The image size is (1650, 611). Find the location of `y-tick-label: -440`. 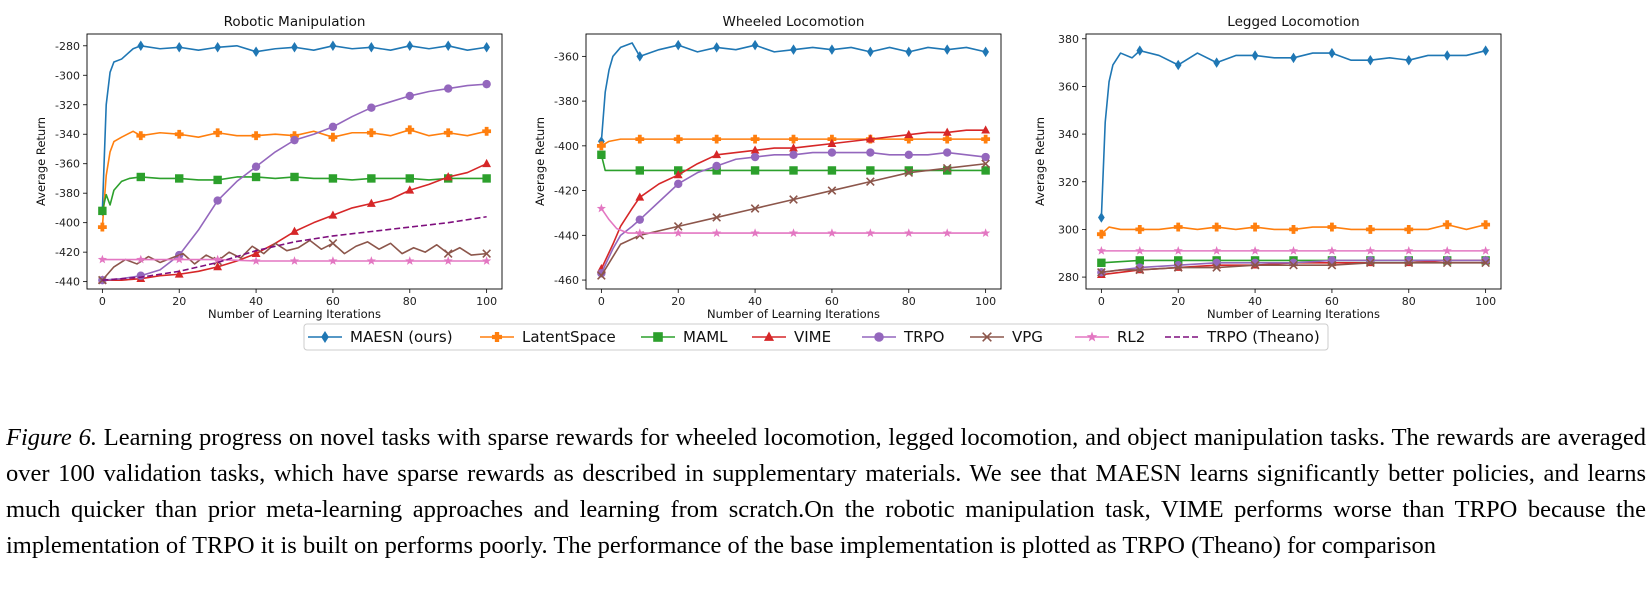

y-tick-label: -440 is located at coordinates (67, 282).